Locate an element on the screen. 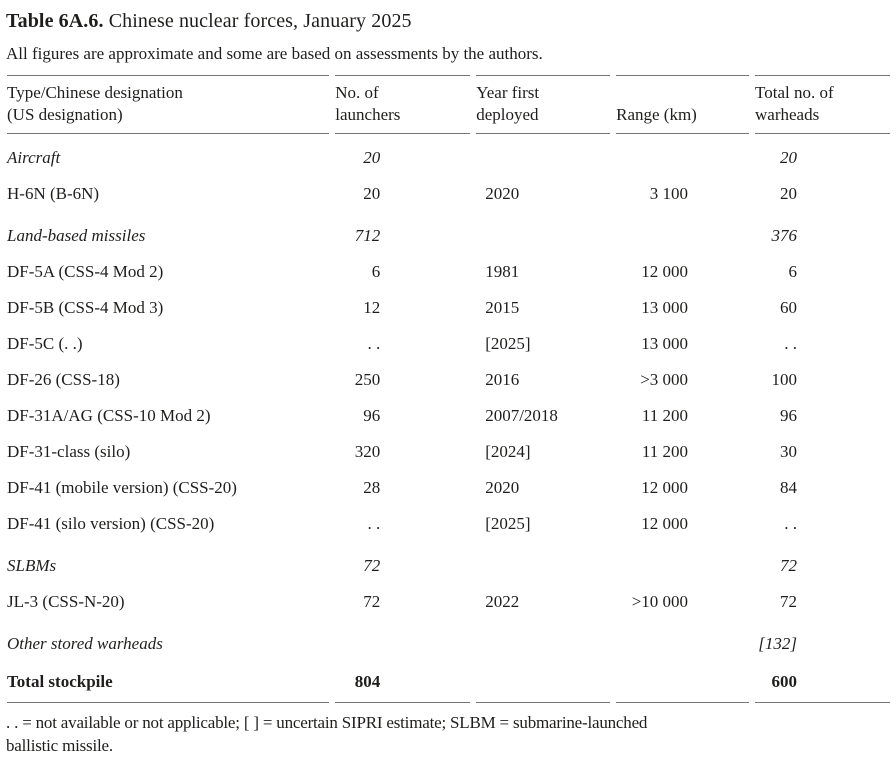 This screenshot has height=757, width=896. cell-launchers: 320 is located at coordinates (367, 451).